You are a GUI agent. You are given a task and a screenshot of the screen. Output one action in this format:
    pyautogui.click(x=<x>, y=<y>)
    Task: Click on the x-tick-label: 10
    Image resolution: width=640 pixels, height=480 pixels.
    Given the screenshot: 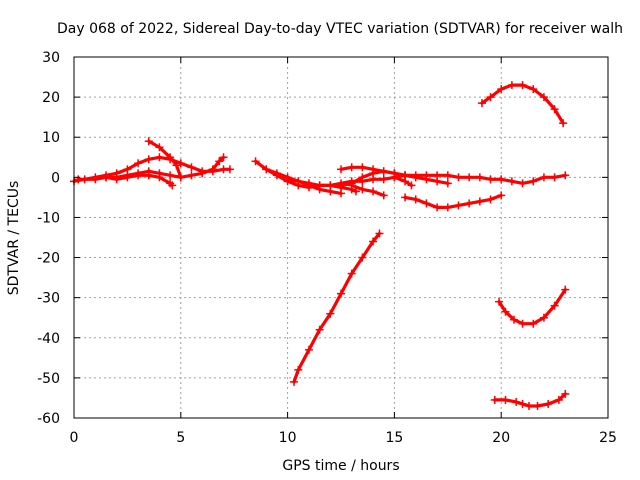 What is the action you would take?
    pyautogui.click(x=288, y=438)
    